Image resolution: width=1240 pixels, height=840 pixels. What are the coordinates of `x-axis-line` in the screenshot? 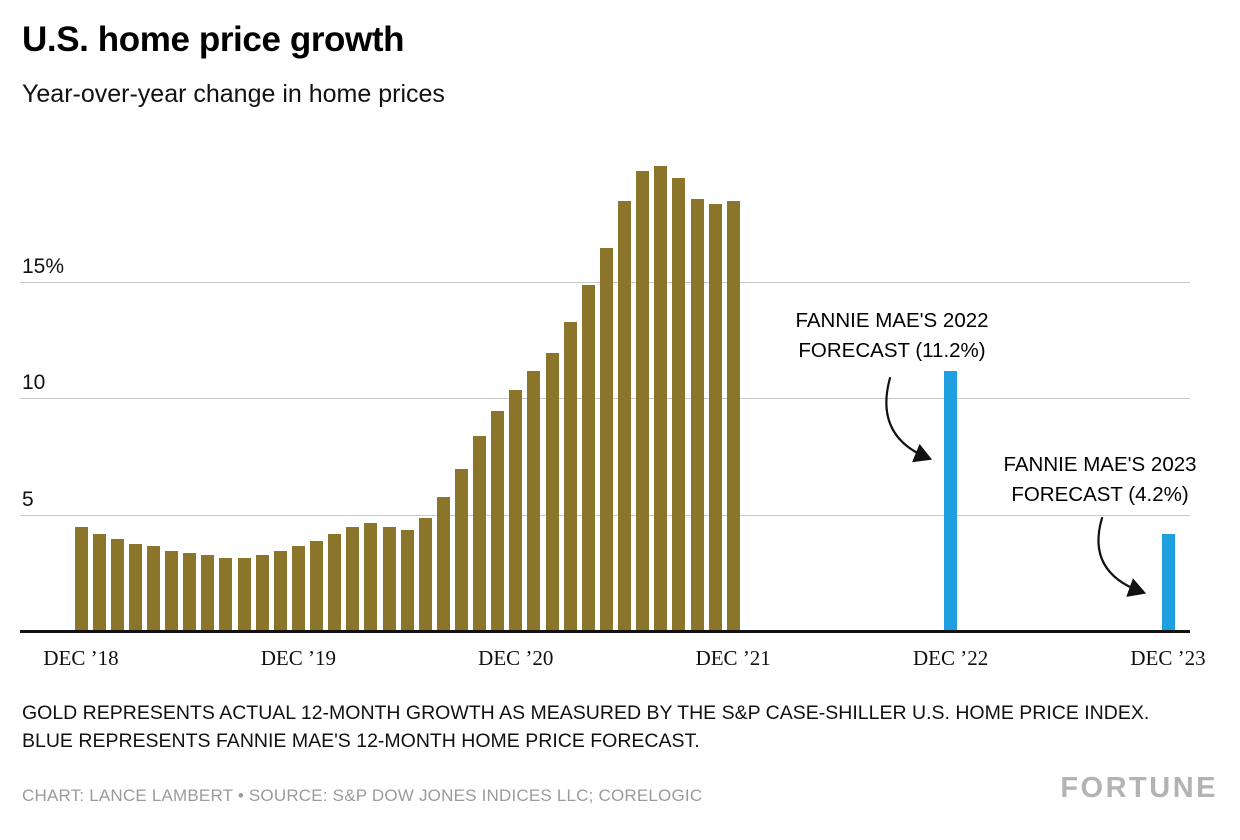 It's located at (605, 631).